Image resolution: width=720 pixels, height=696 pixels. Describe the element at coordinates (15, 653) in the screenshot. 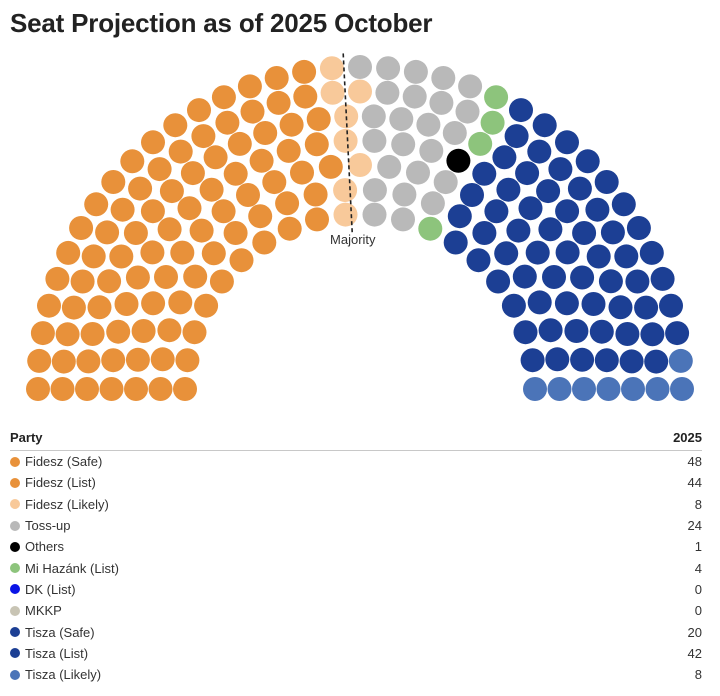

I see `legend-dot-tisza-list` at that location.